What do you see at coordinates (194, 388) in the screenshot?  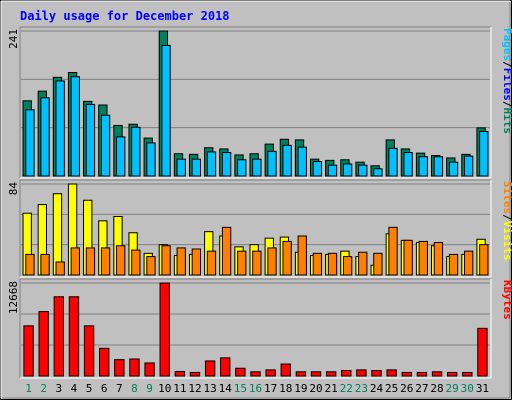 I see `day-label-12: 12` at bounding box center [194, 388].